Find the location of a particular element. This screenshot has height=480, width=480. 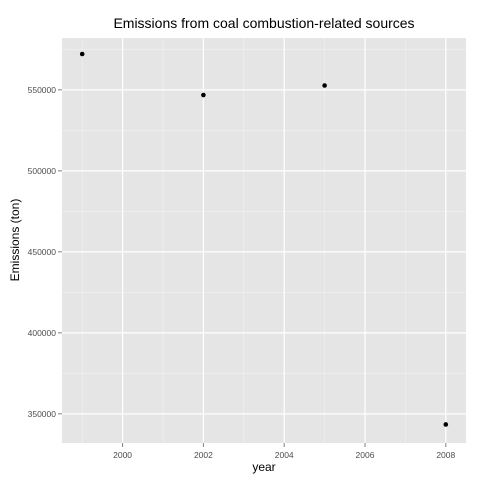

x-tick-label: 2008 is located at coordinates (445, 455).